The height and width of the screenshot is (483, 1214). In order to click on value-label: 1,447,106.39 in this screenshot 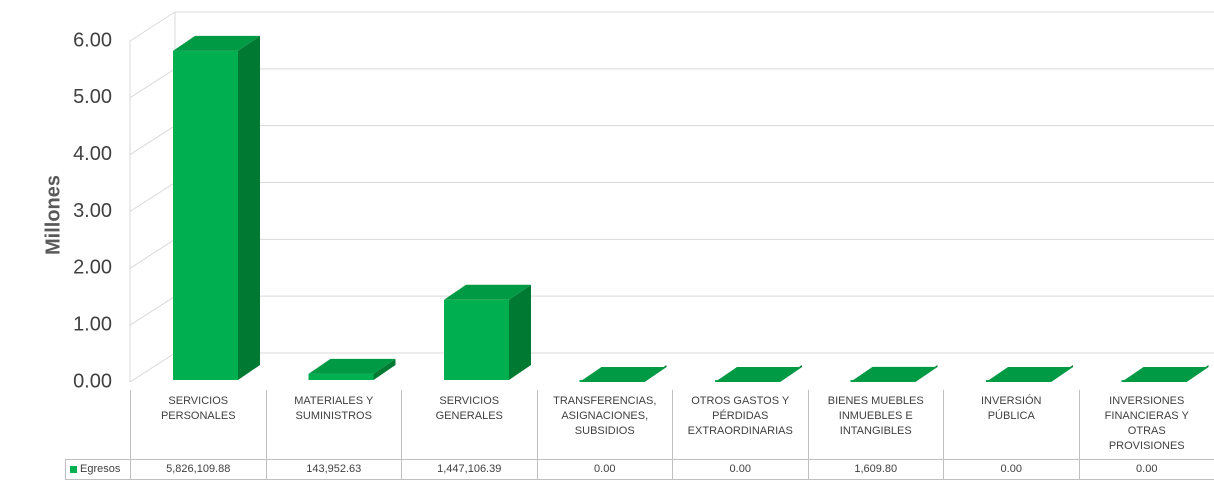, I will do `click(469, 469)`.